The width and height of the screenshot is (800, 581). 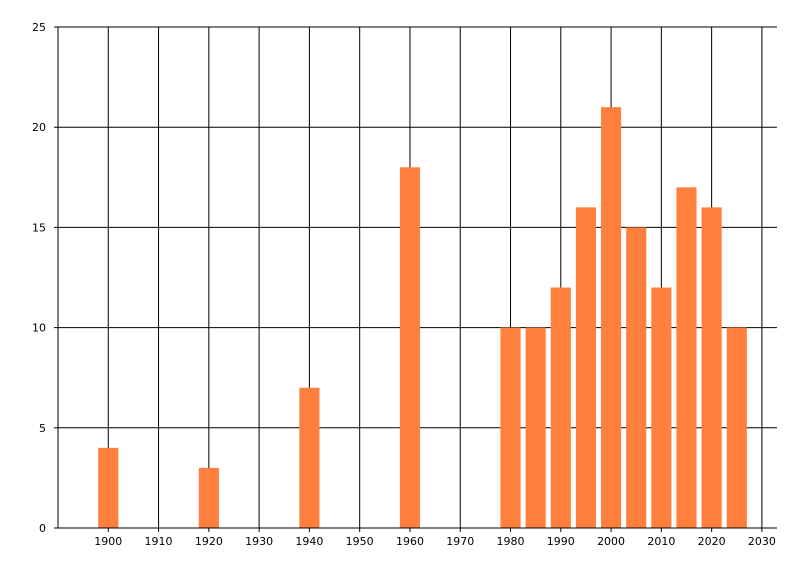 I want to click on x-tick-label: 1900, so click(x=108, y=541).